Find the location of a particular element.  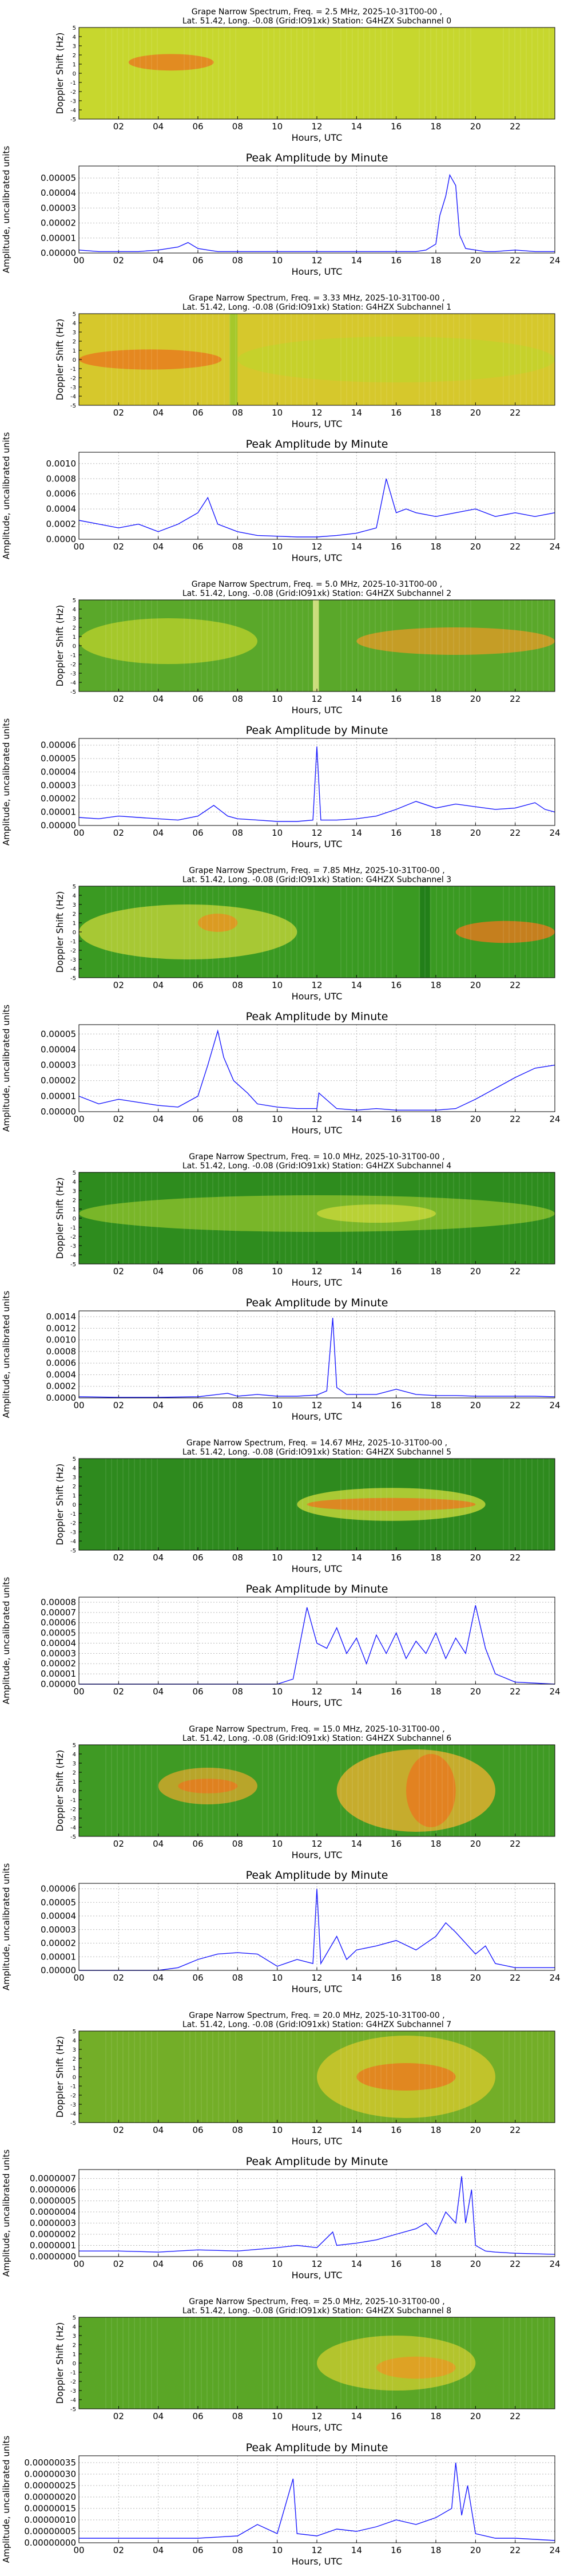

y-tick-label: -2 is located at coordinates (73, 1237).